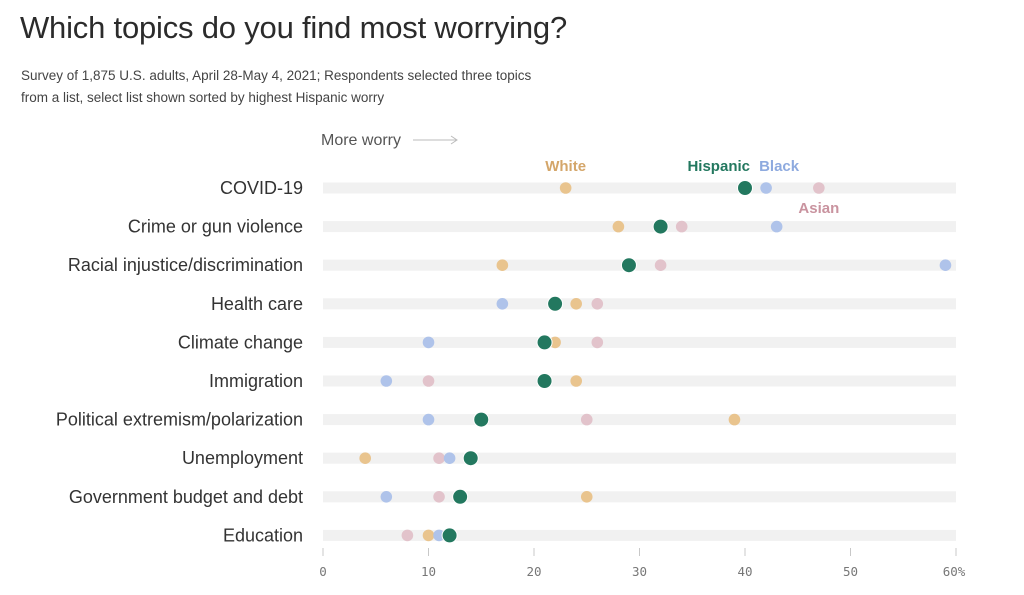 This screenshot has width=1024, height=595. Describe the element at coordinates (361, 140) in the screenshot. I see `more-worry-label: More worry` at that location.